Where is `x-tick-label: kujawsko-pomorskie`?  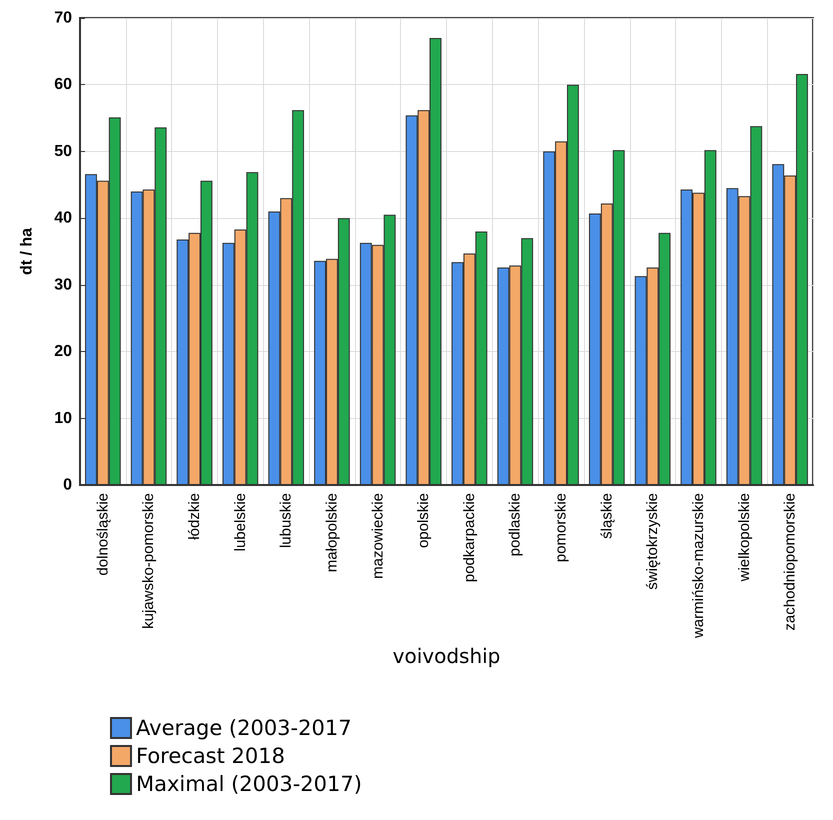
x-tick-label: kujawsko-pomorskie is located at coordinates (149, 561).